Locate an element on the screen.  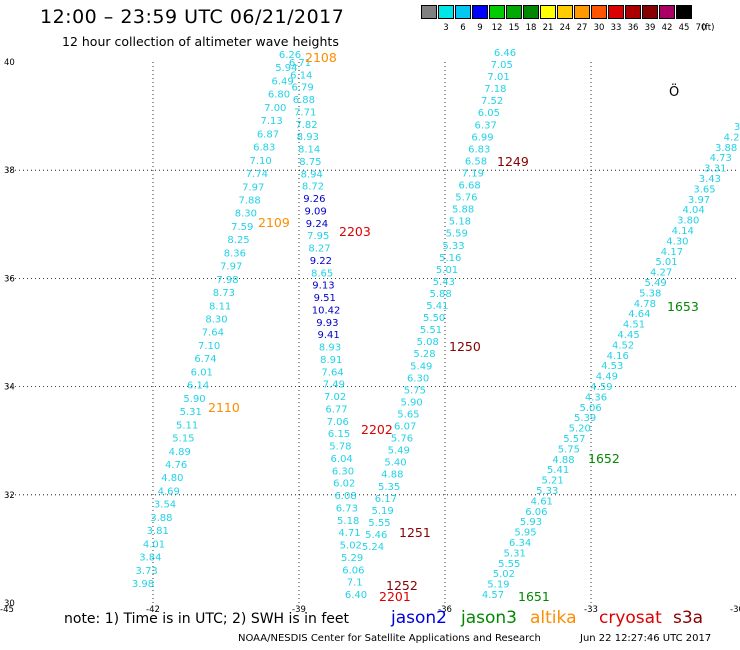
wave-height-value: 4.45 is located at coordinates (628, 335).